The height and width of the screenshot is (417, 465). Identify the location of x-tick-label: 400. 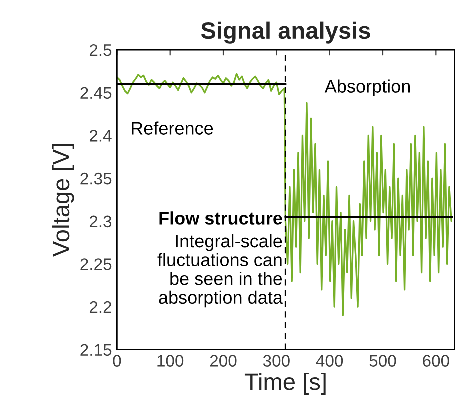
(330, 361).